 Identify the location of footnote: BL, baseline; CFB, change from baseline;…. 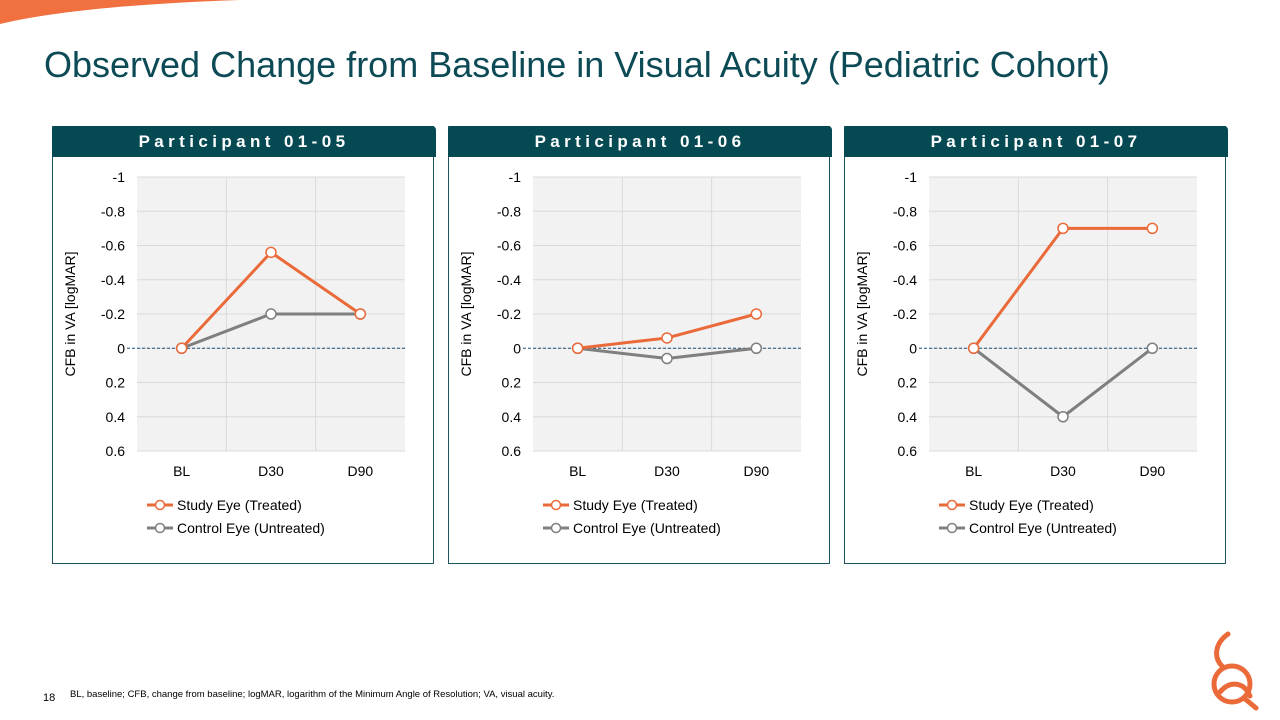
(312, 694).